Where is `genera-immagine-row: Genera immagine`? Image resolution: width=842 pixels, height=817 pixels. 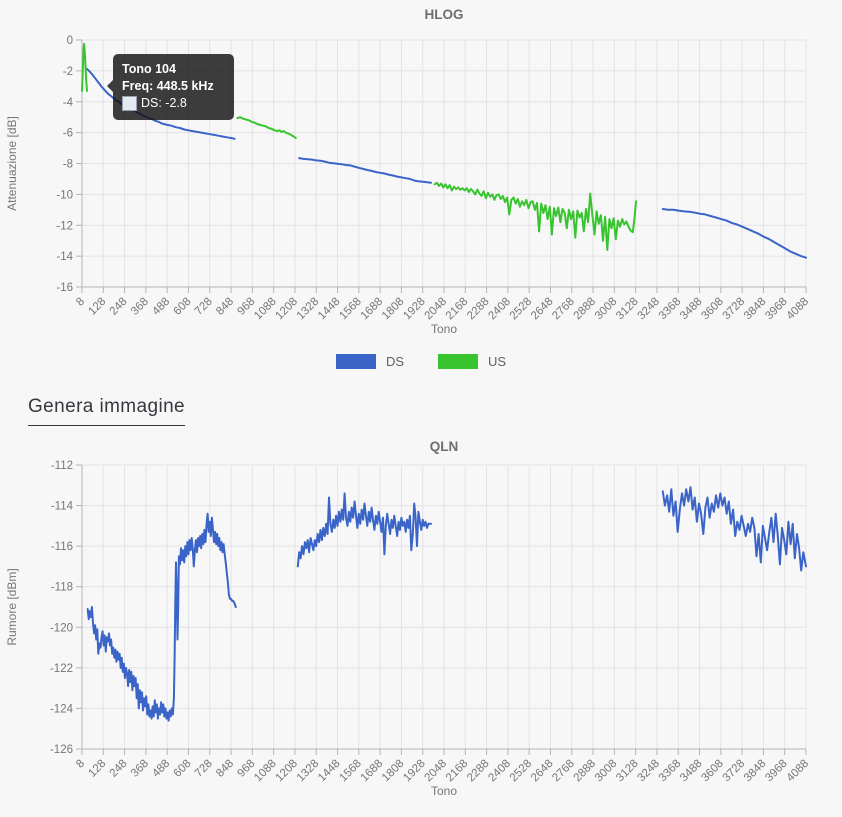 genera-immagine-row: Genera immagine is located at coordinates (435, 411).